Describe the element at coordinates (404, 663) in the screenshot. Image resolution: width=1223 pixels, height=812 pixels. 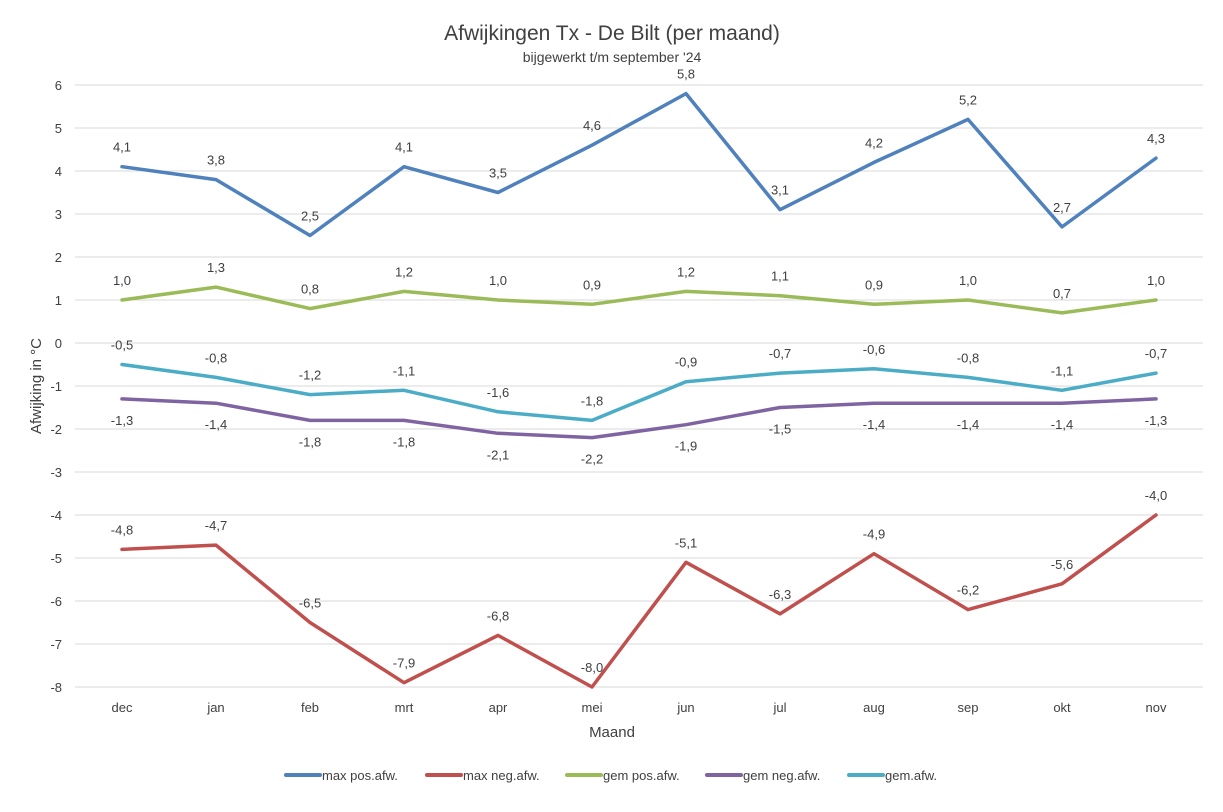
I see `data-label: -7,9` at that location.